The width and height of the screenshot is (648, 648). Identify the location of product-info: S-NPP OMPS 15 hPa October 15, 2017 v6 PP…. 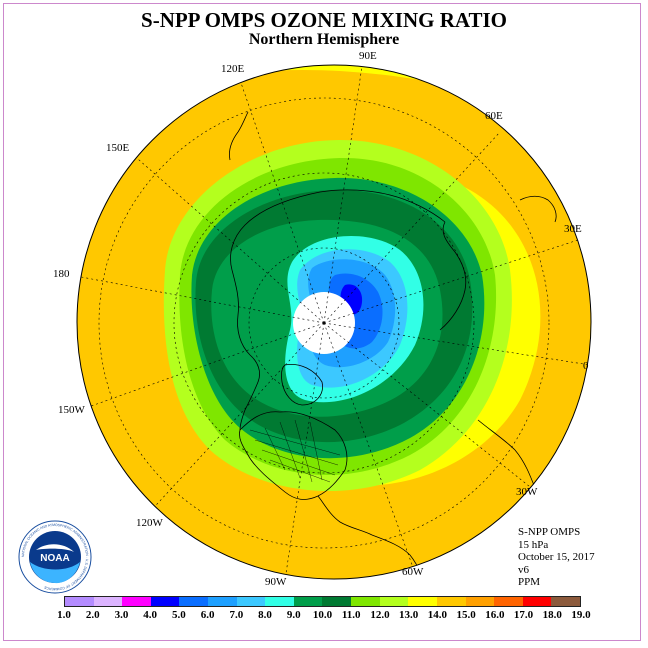
(556, 557).